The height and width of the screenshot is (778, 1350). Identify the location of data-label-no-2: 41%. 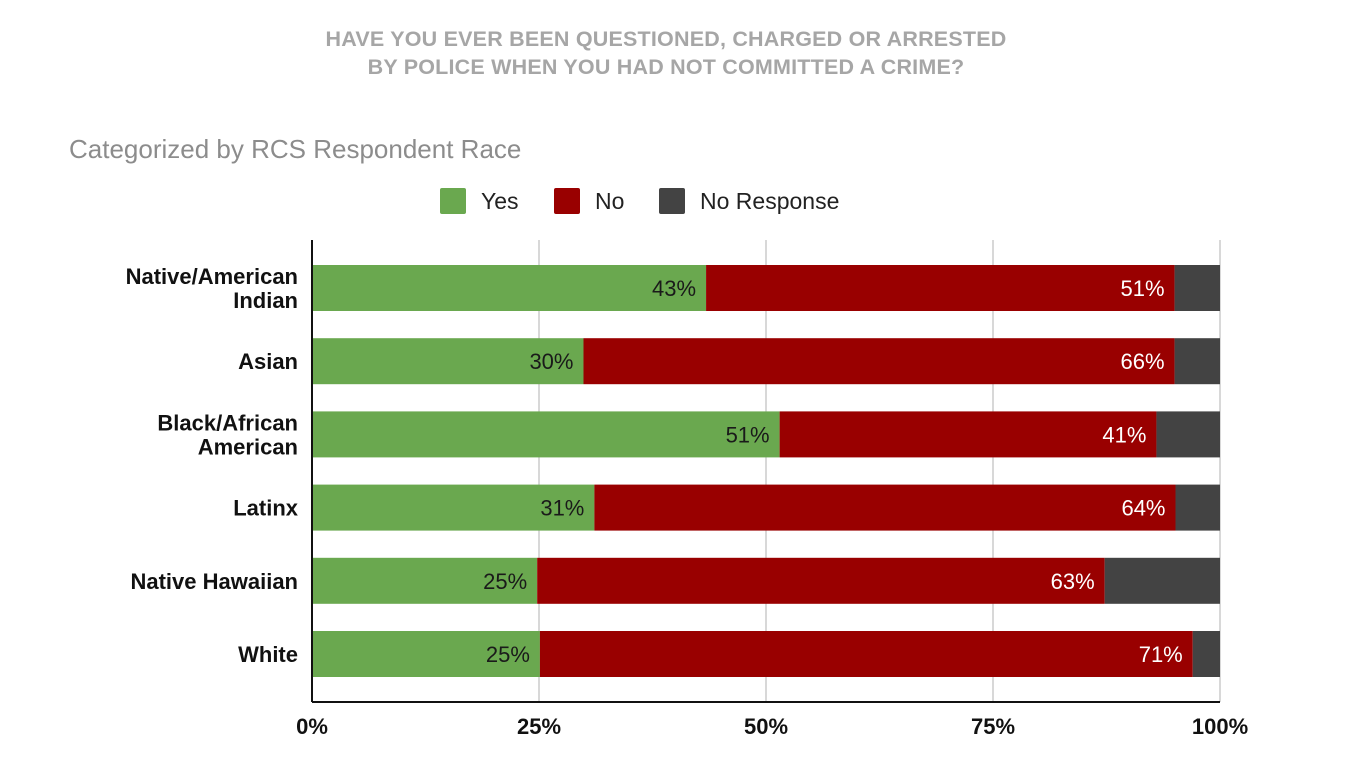
(1124, 434).